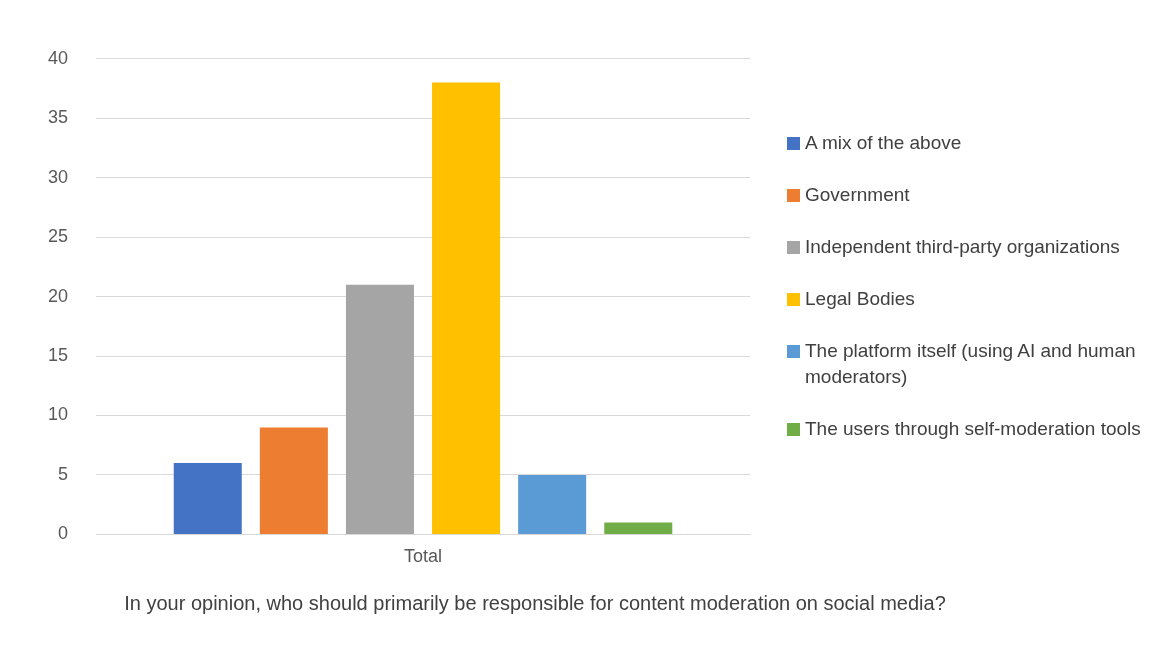 The image size is (1157, 672). I want to click on x-axis-title: In your opinion, who should primarily be responsible for content moderation on social media?, so click(535, 603).